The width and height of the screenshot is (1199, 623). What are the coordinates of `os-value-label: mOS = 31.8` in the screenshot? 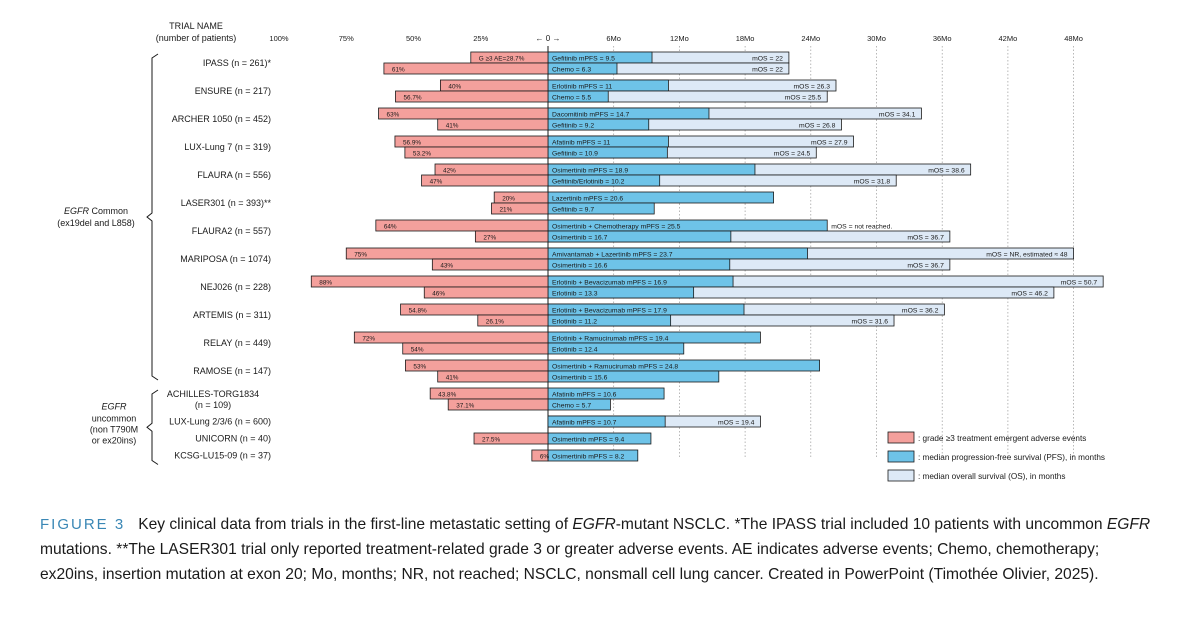 It's located at (872, 181).